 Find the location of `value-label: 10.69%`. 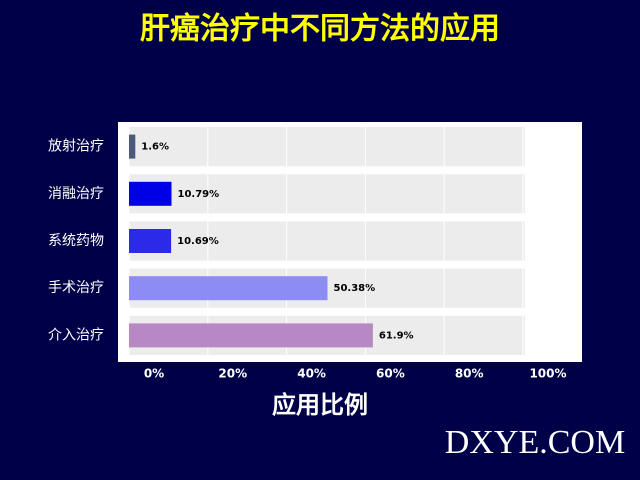

value-label: 10.69% is located at coordinates (198, 241).